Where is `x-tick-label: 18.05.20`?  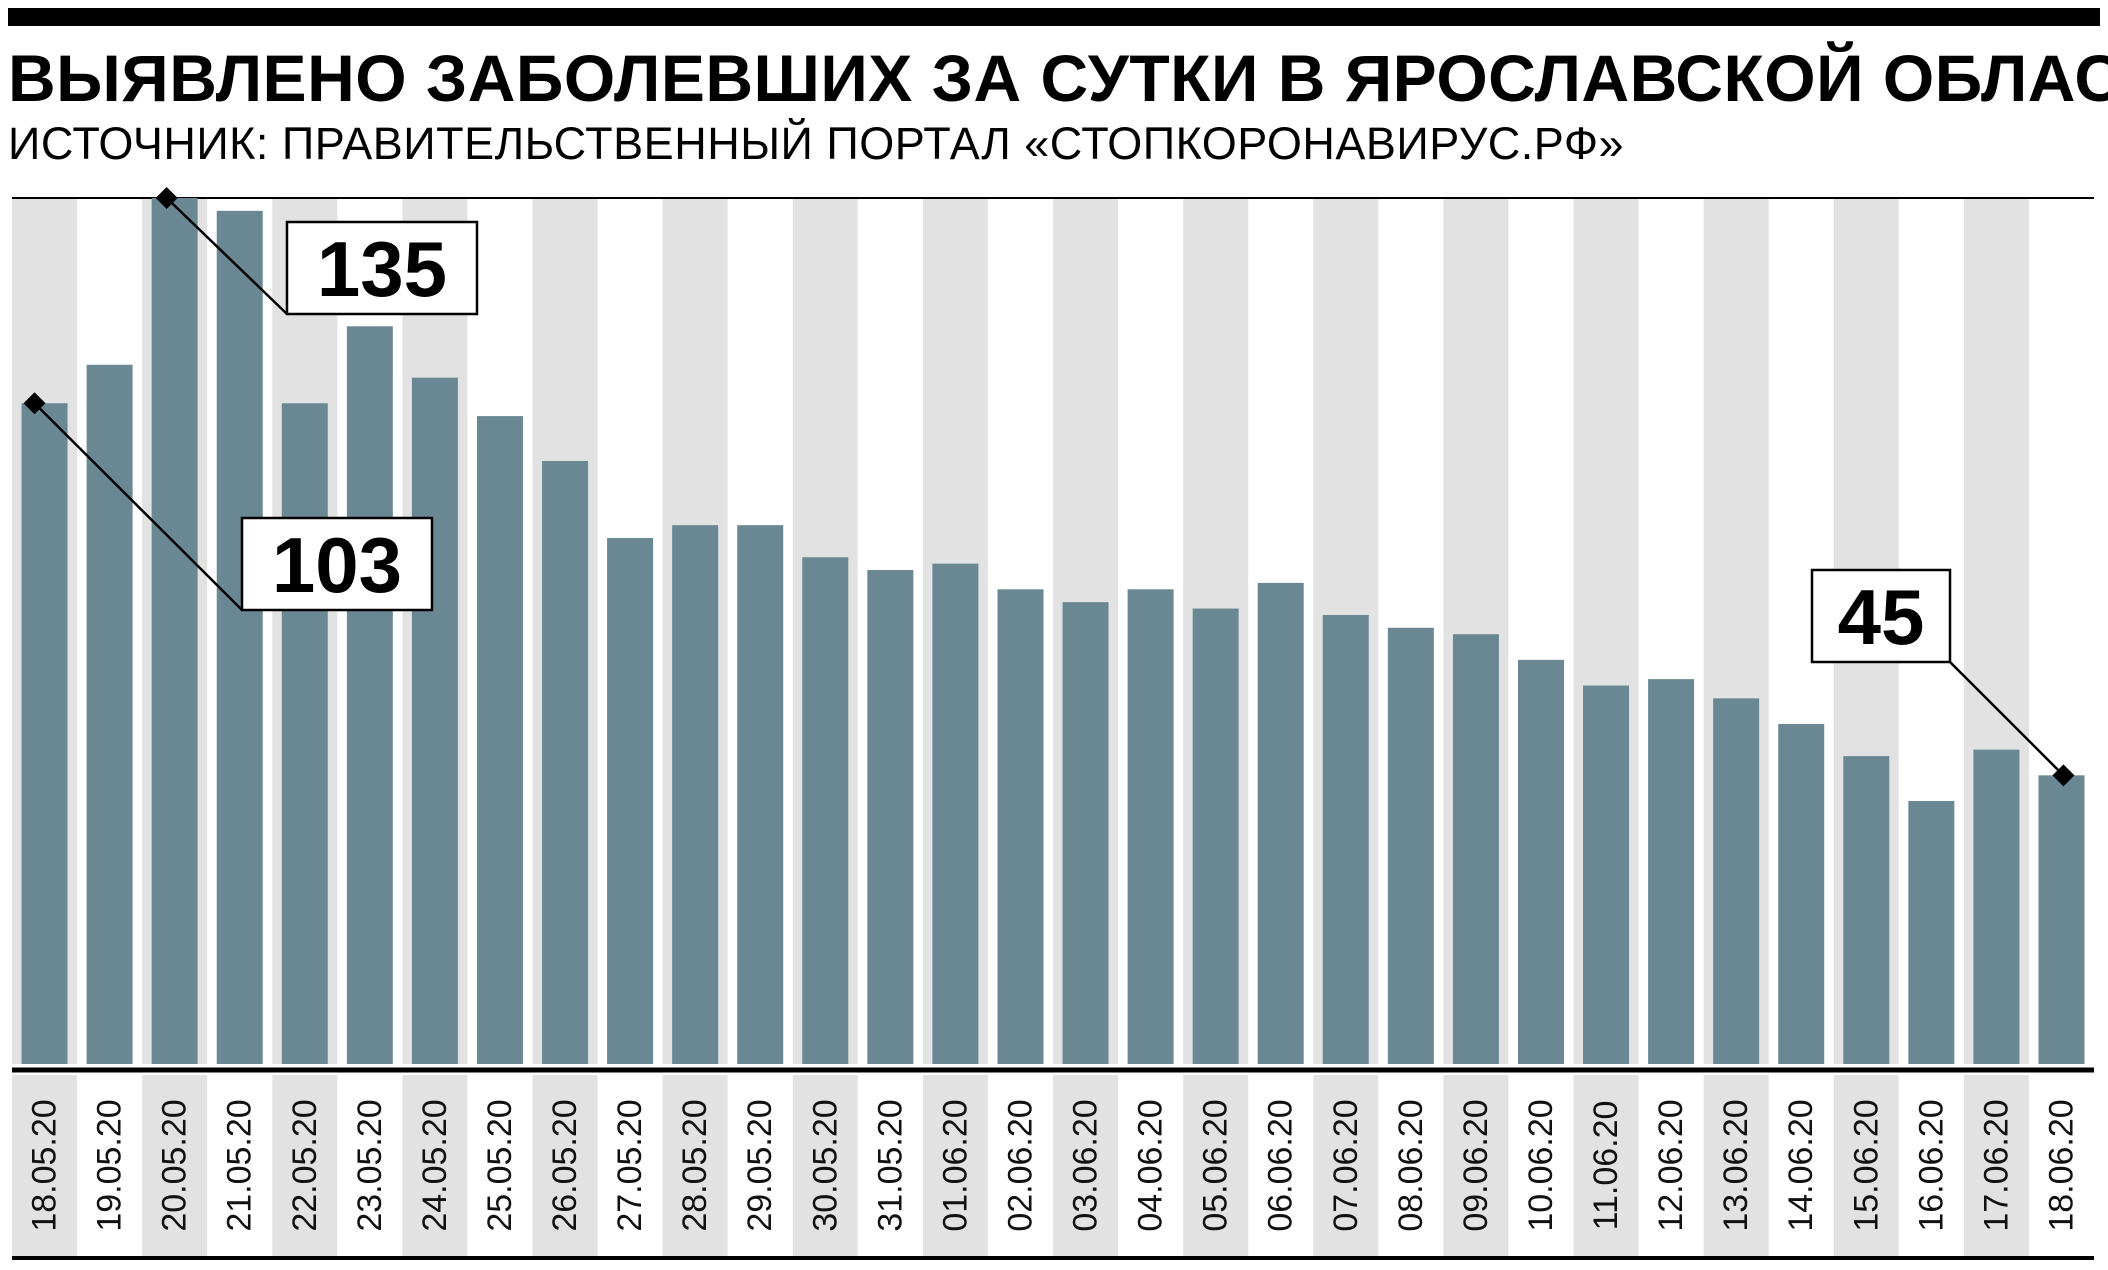 x-tick-label: 18.05.20 is located at coordinates (45, 1165).